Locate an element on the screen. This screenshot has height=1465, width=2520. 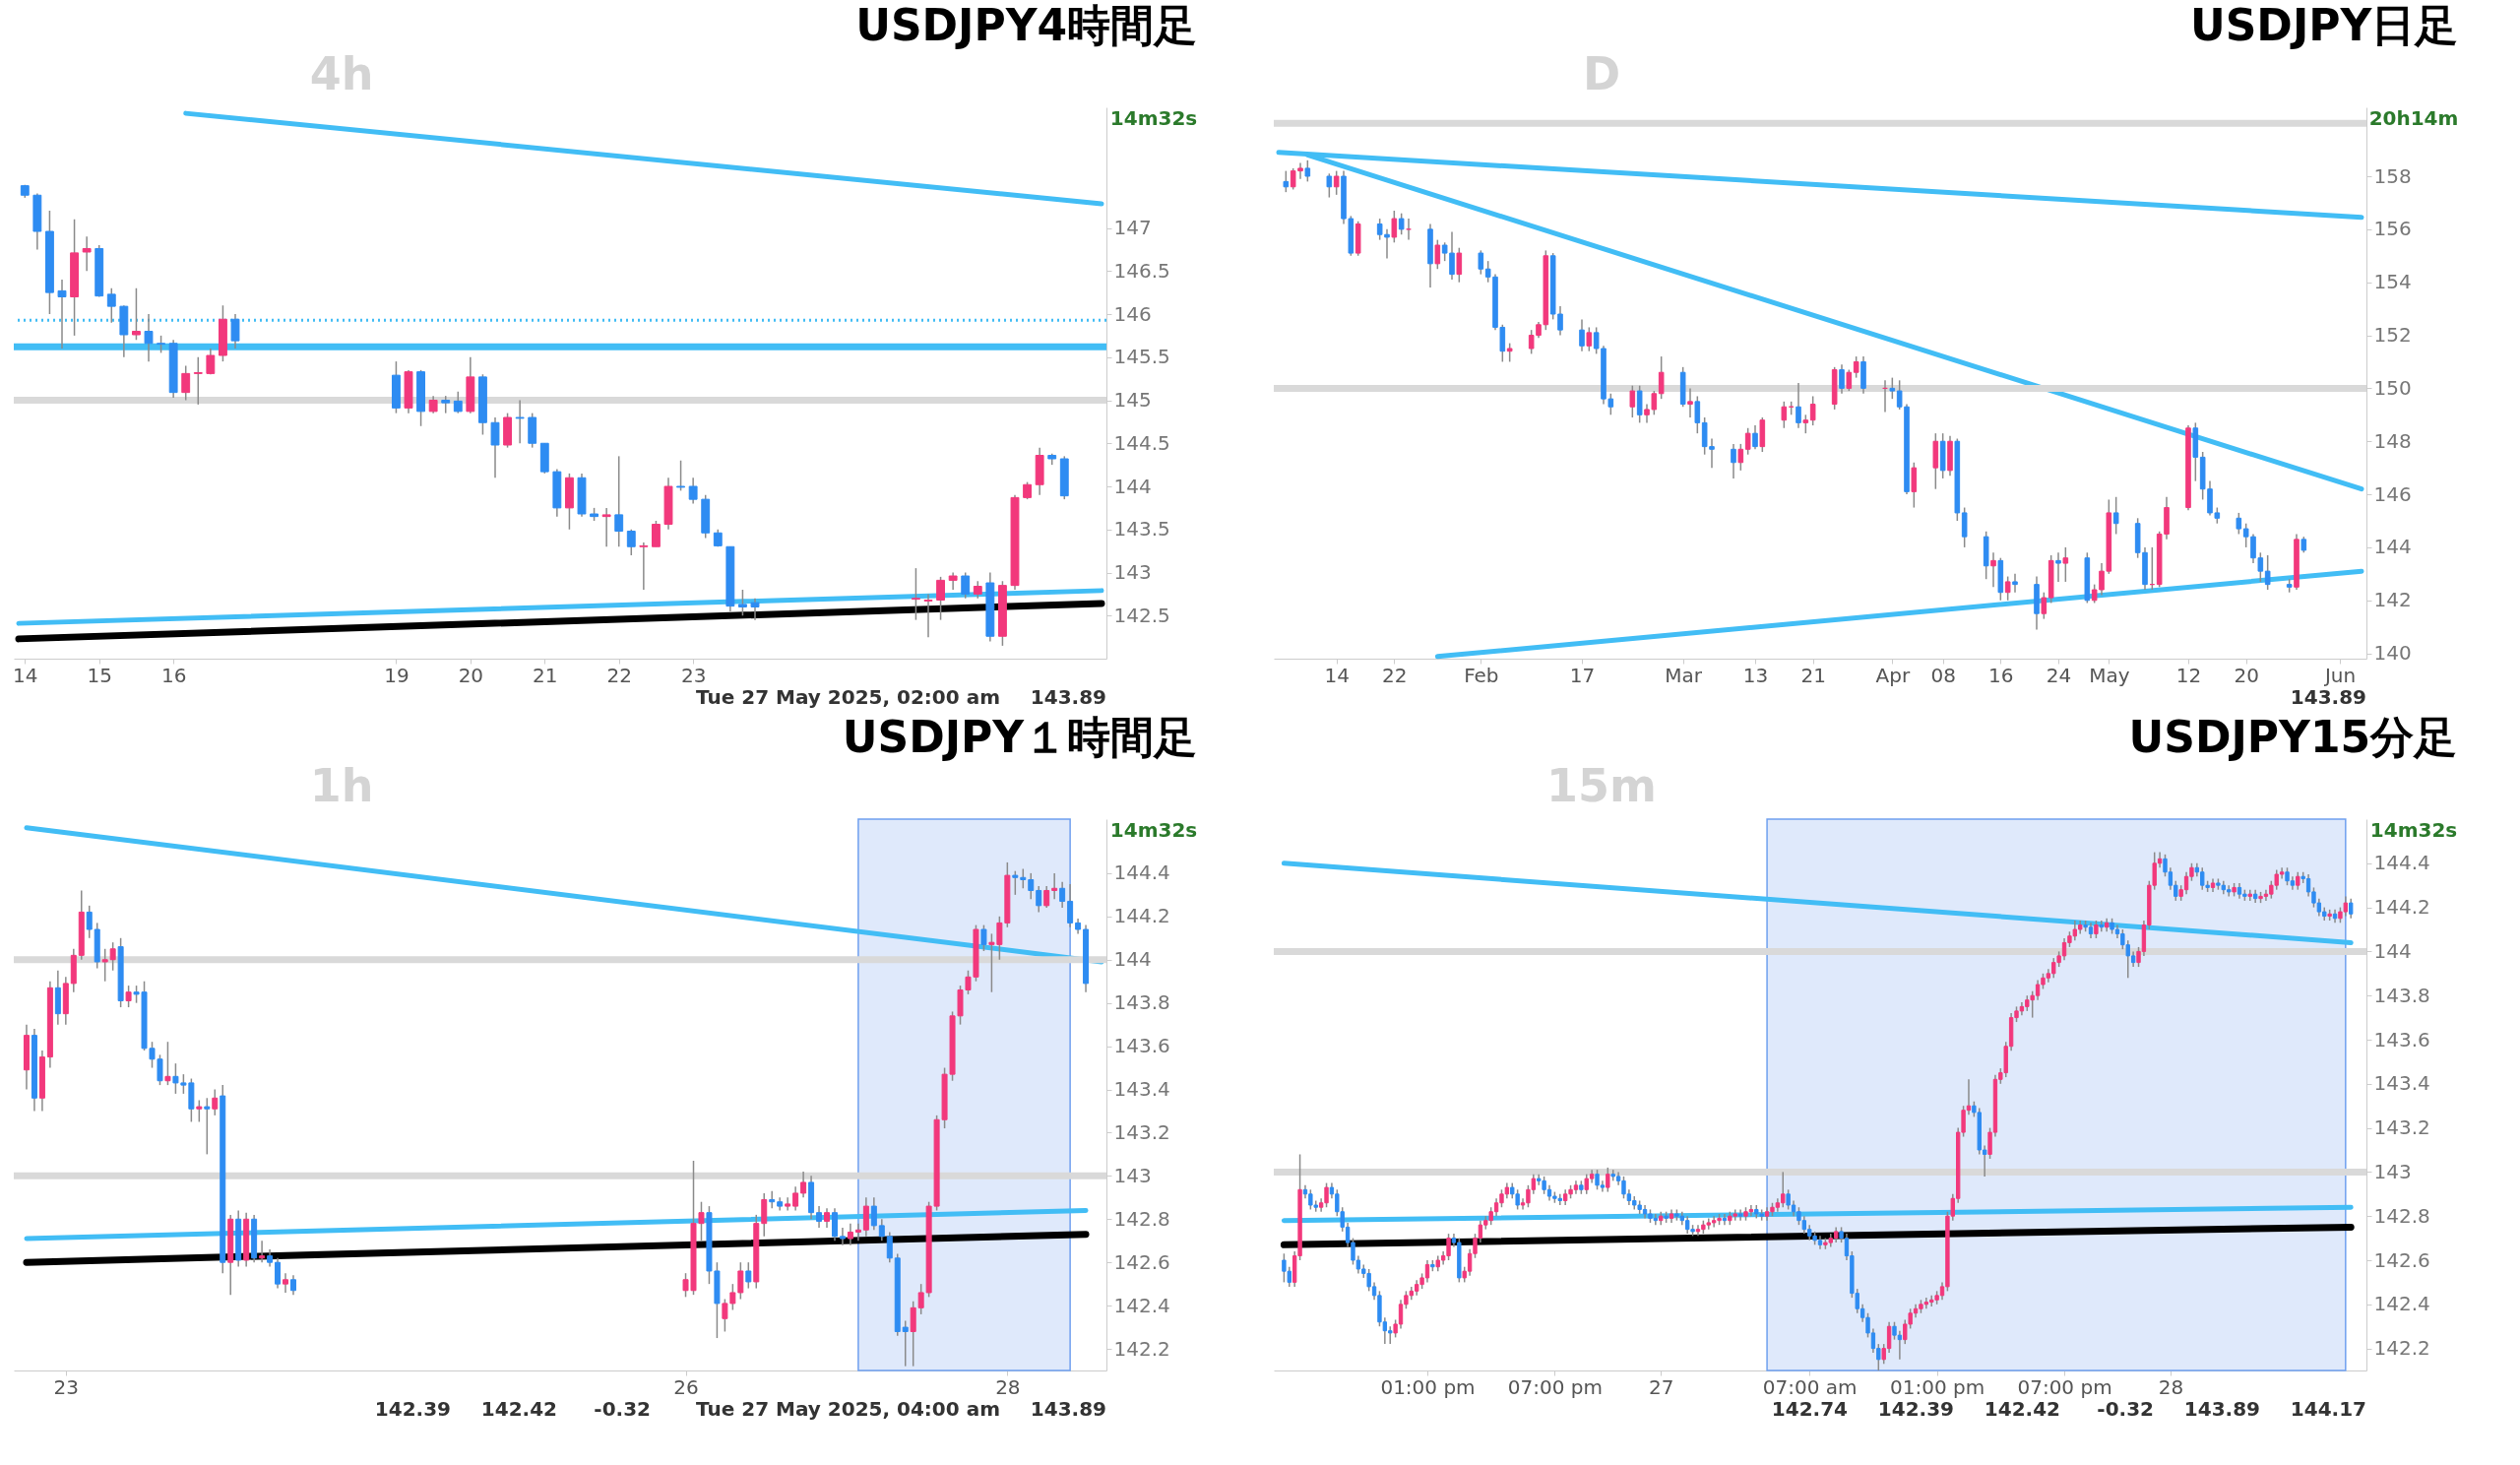
x-tick-label: 13 is located at coordinates (1755, 675).